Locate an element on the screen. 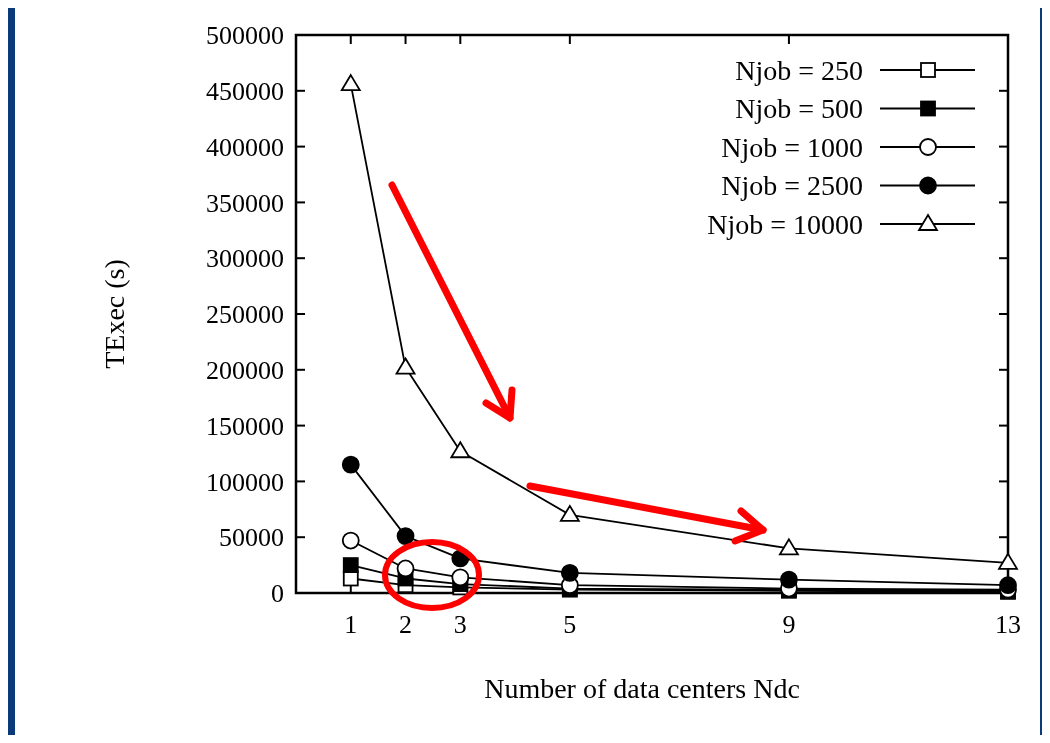 This screenshot has width=1050, height=743. legend-label: Njob = 1000 is located at coordinates (792, 147).